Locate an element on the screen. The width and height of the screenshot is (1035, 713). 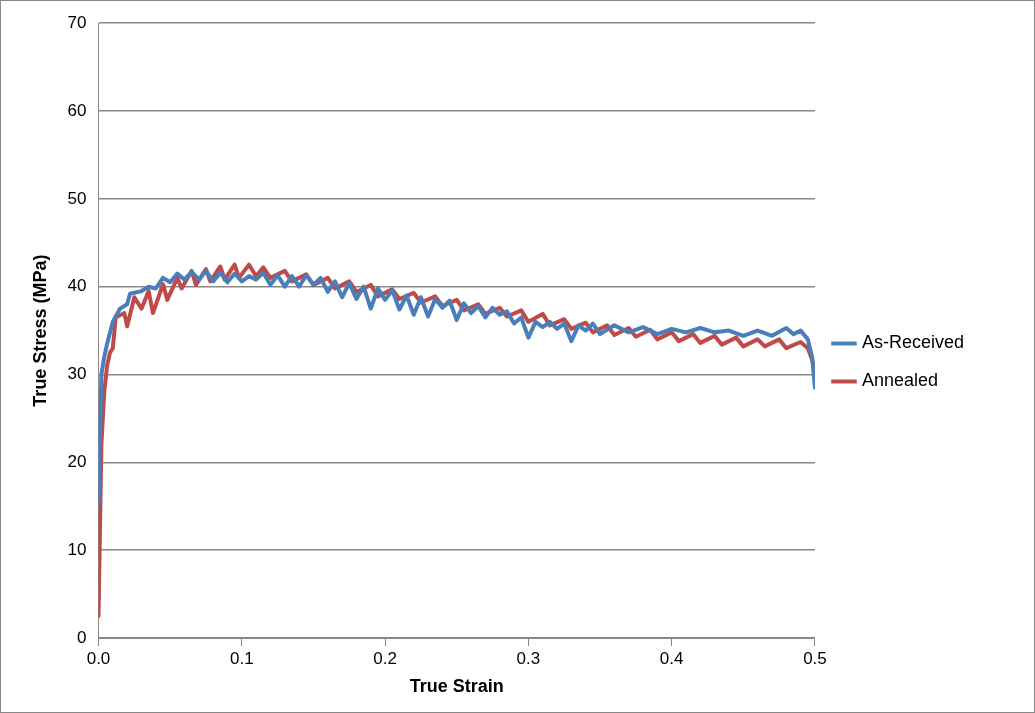
x-tick-label: 0.3 is located at coordinates (528, 658).